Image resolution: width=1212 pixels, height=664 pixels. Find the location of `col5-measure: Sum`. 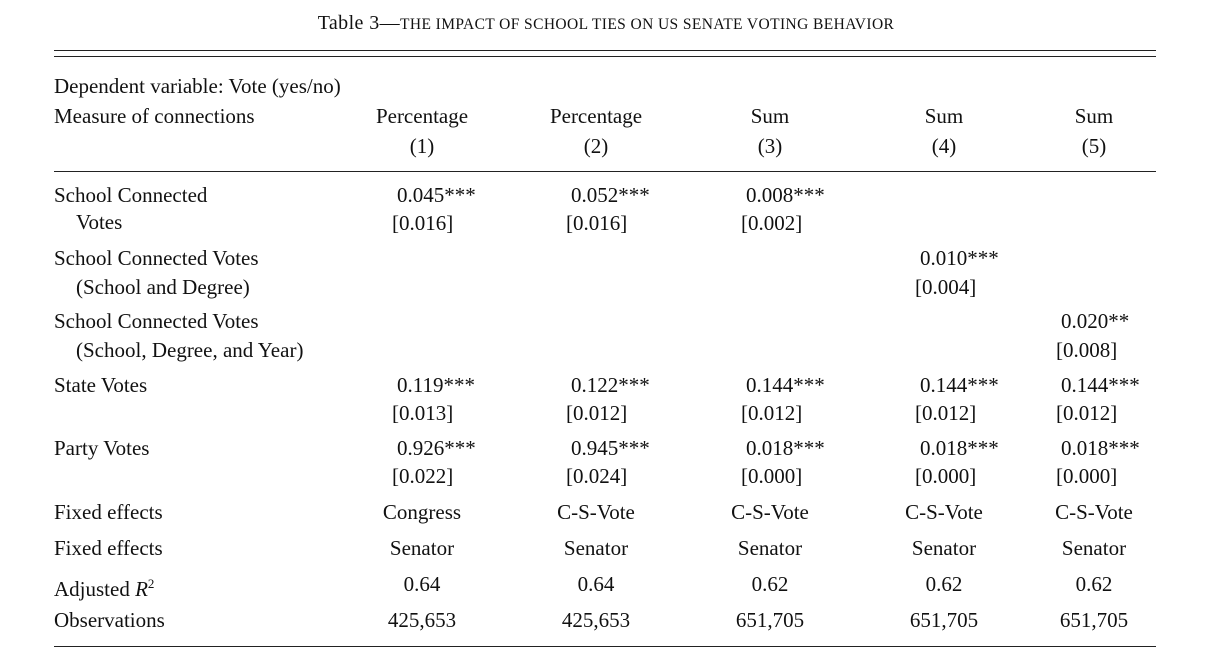

col5-measure: Sum is located at coordinates (1094, 116).